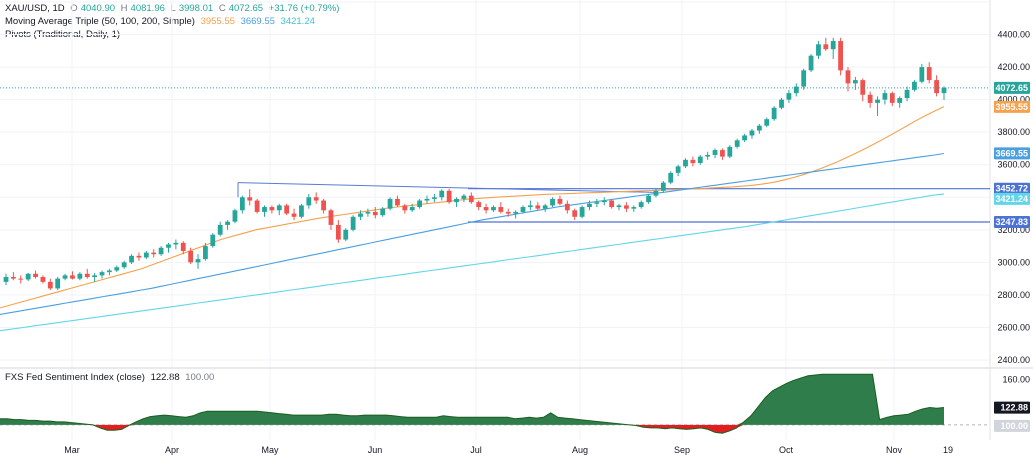 This screenshot has width=1033, height=459. Describe the element at coordinates (1012, 188) in the screenshot. I see `pivot-high-badge-bg` at that location.